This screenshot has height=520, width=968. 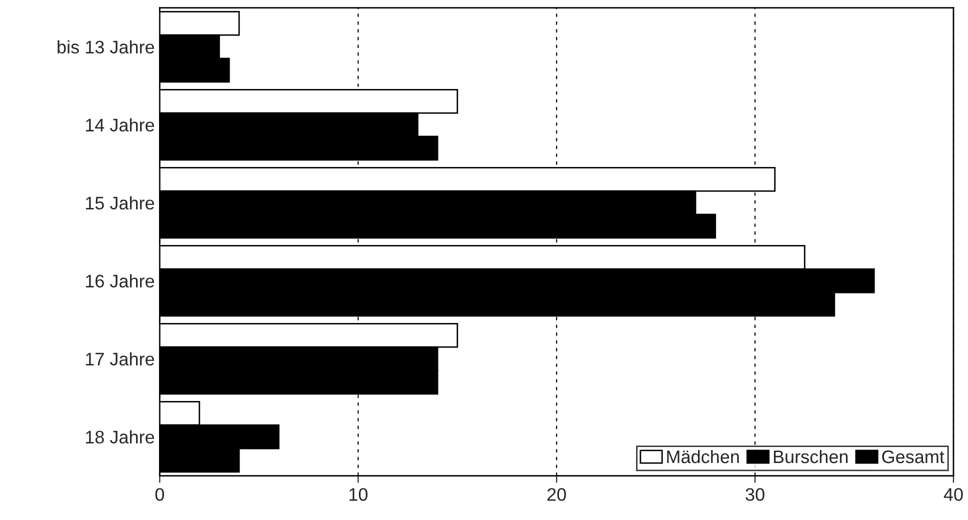 I want to click on legend-label: Gesamt, so click(x=913, y=457).